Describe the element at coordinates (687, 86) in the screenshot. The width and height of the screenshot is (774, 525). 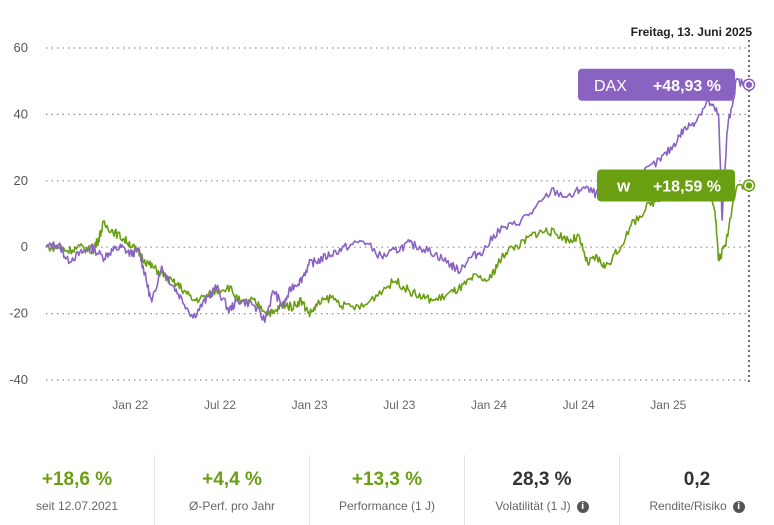
I see `badge-value: +48,93 %` at that location.